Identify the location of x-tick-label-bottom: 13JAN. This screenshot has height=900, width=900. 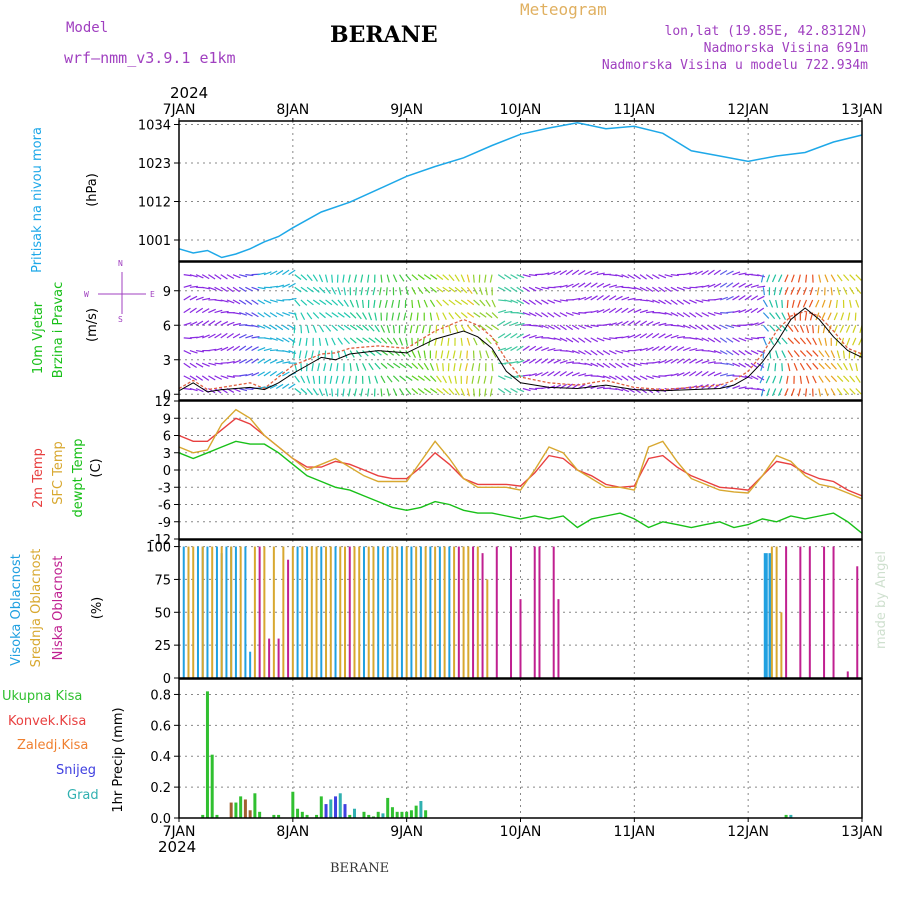
(862, 832).